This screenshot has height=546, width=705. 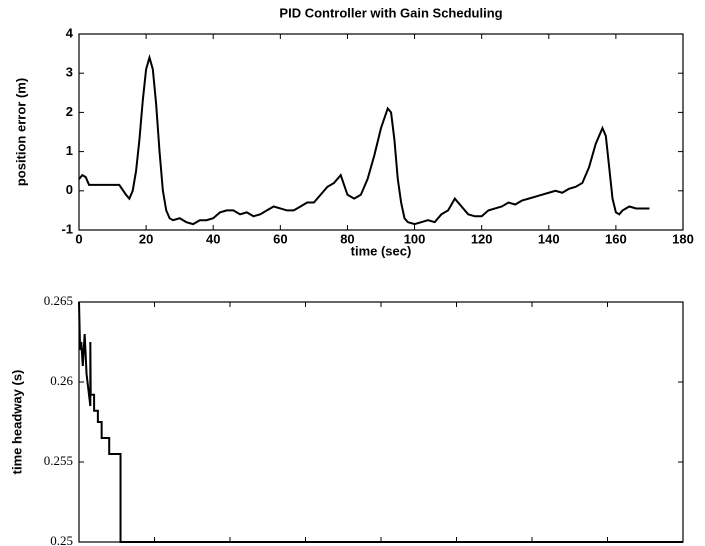 I want to click on y-tick-label: 0.255, so click(x=58, y=460).